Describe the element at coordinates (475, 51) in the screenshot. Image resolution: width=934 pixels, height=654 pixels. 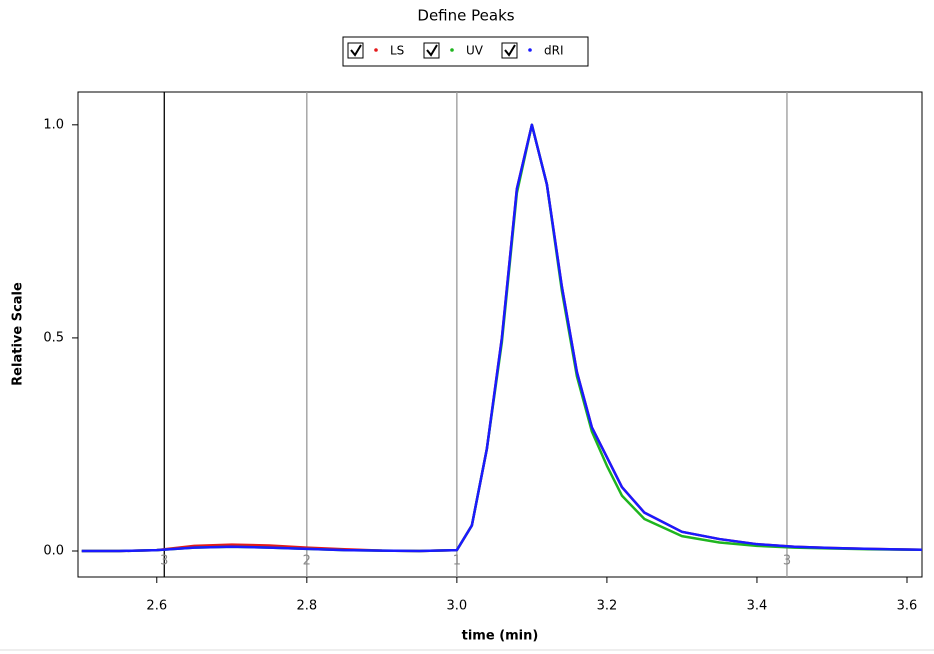
I see `legend-label: UV` at that location.